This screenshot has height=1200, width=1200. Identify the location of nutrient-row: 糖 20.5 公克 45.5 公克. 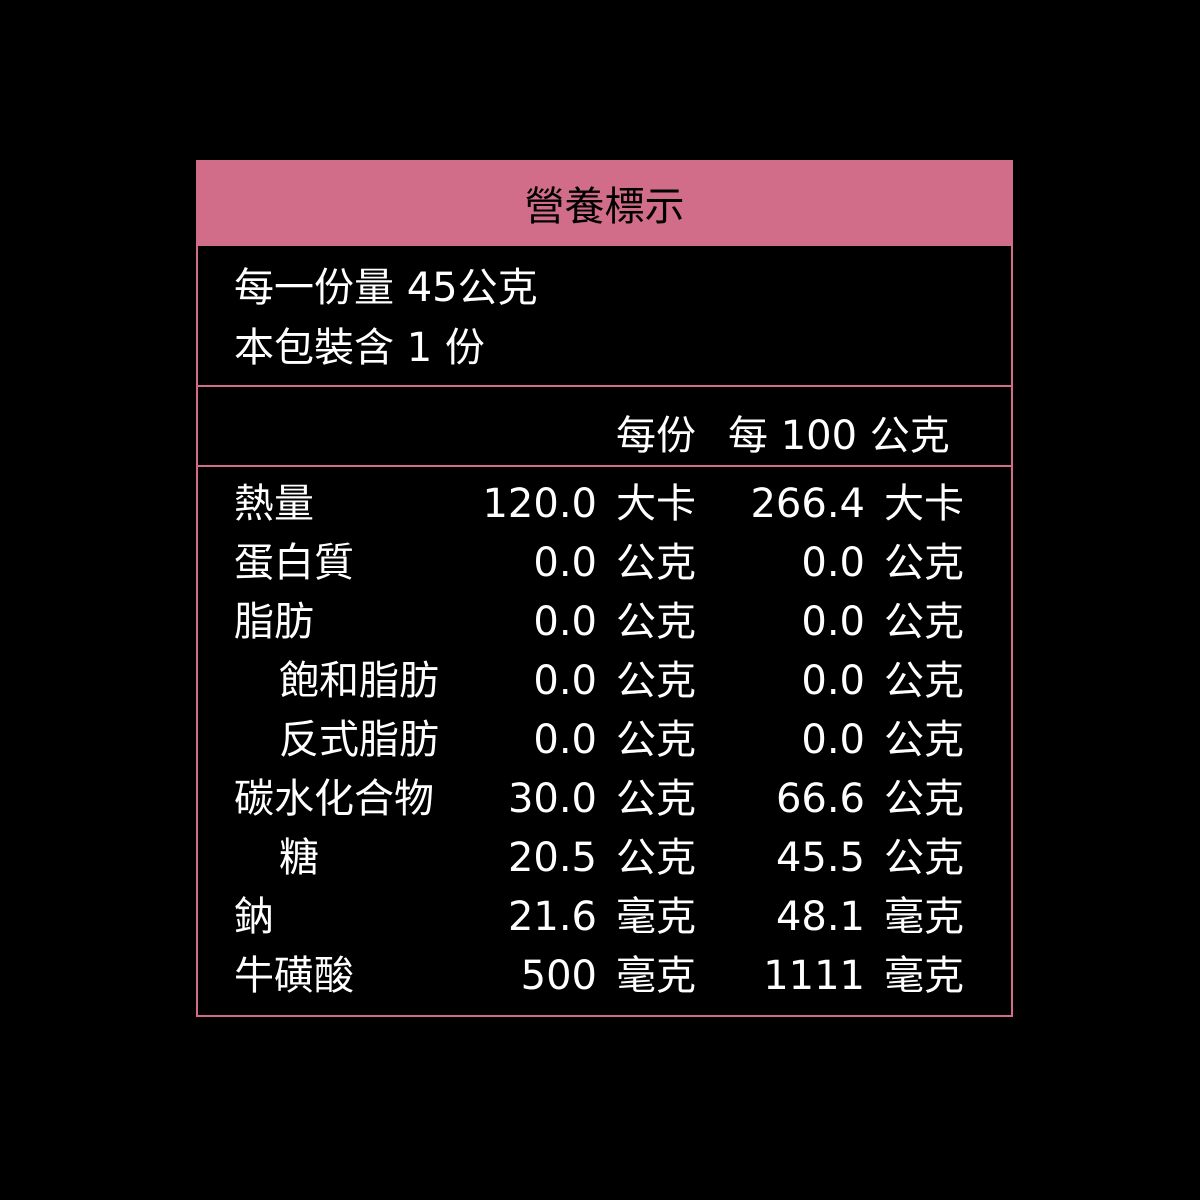
(604, 858).